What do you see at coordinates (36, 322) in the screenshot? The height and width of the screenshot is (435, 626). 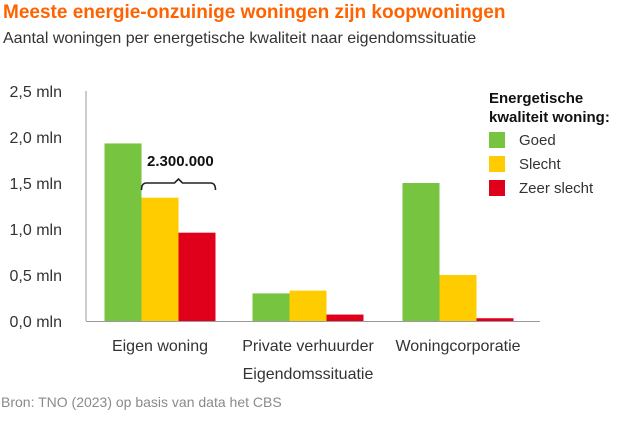 I see `y-tick-label: 0,0 mln` at bounding box center [36, 322].